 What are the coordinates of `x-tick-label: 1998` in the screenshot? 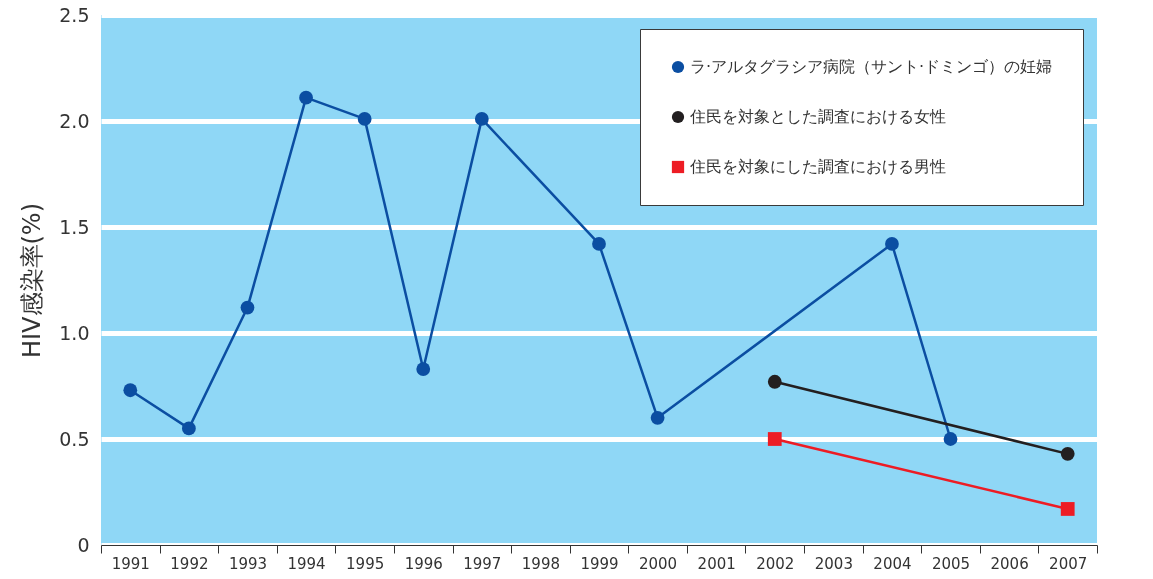 It's located at (541, 563).